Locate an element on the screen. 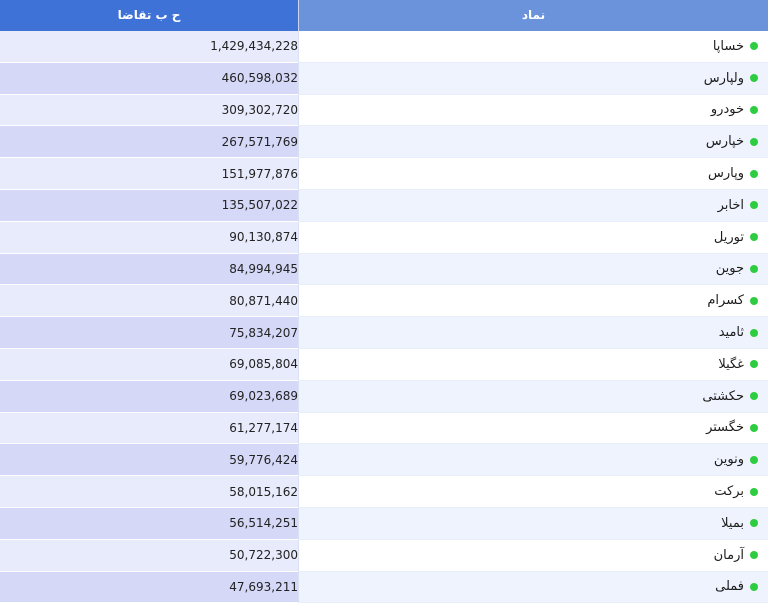  table-header: نماد ح ب تقاضا is located at coordinates (384, 15).